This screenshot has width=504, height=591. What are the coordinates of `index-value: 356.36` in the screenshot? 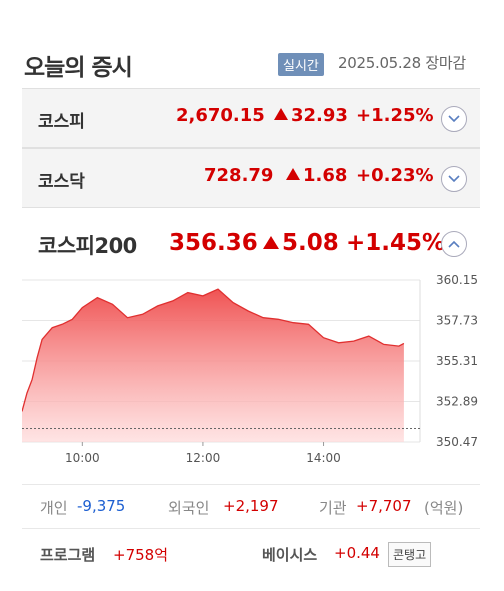 It's located at (213, 243).